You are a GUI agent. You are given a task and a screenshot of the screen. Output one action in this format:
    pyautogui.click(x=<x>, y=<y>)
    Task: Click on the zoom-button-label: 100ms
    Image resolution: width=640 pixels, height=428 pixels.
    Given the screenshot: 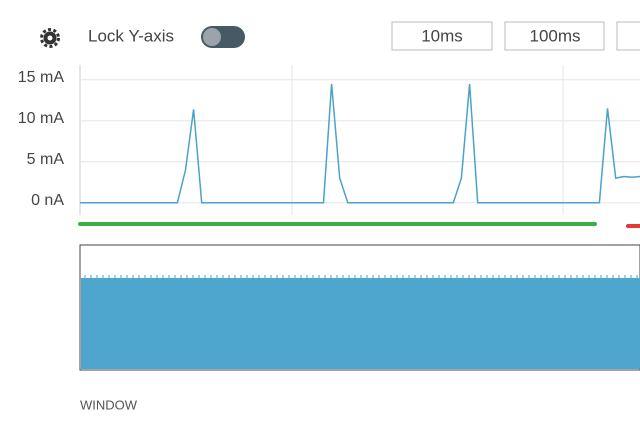 What is the action you would take?
    pyautogui.click(x=554, y=35)
    